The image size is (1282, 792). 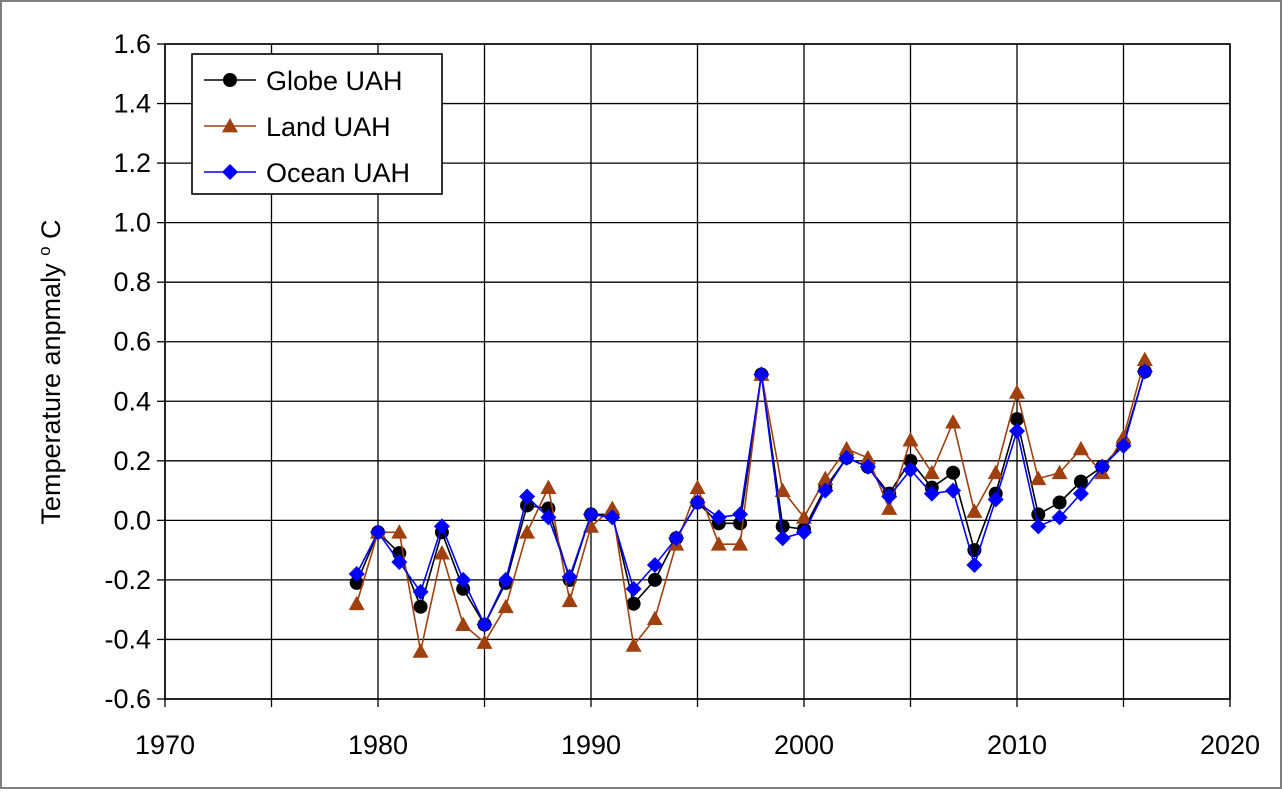 I want to click on y-tick-label: 0.2, so click(x=132, y=461).